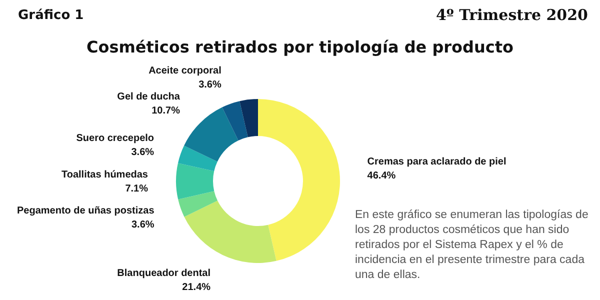  Describe the element at coordinates (381, 176) in the screenshot. I see `data-label: 46.4%` at that location.